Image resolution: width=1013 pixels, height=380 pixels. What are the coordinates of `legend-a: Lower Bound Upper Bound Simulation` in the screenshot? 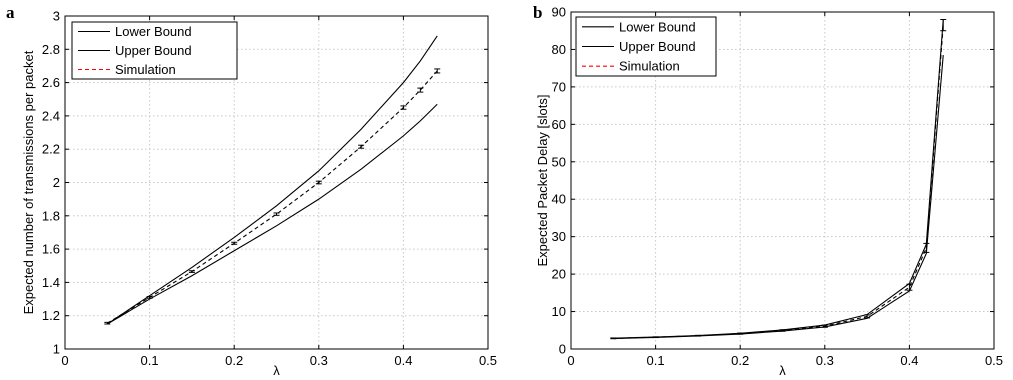 It's located at (154, 50).